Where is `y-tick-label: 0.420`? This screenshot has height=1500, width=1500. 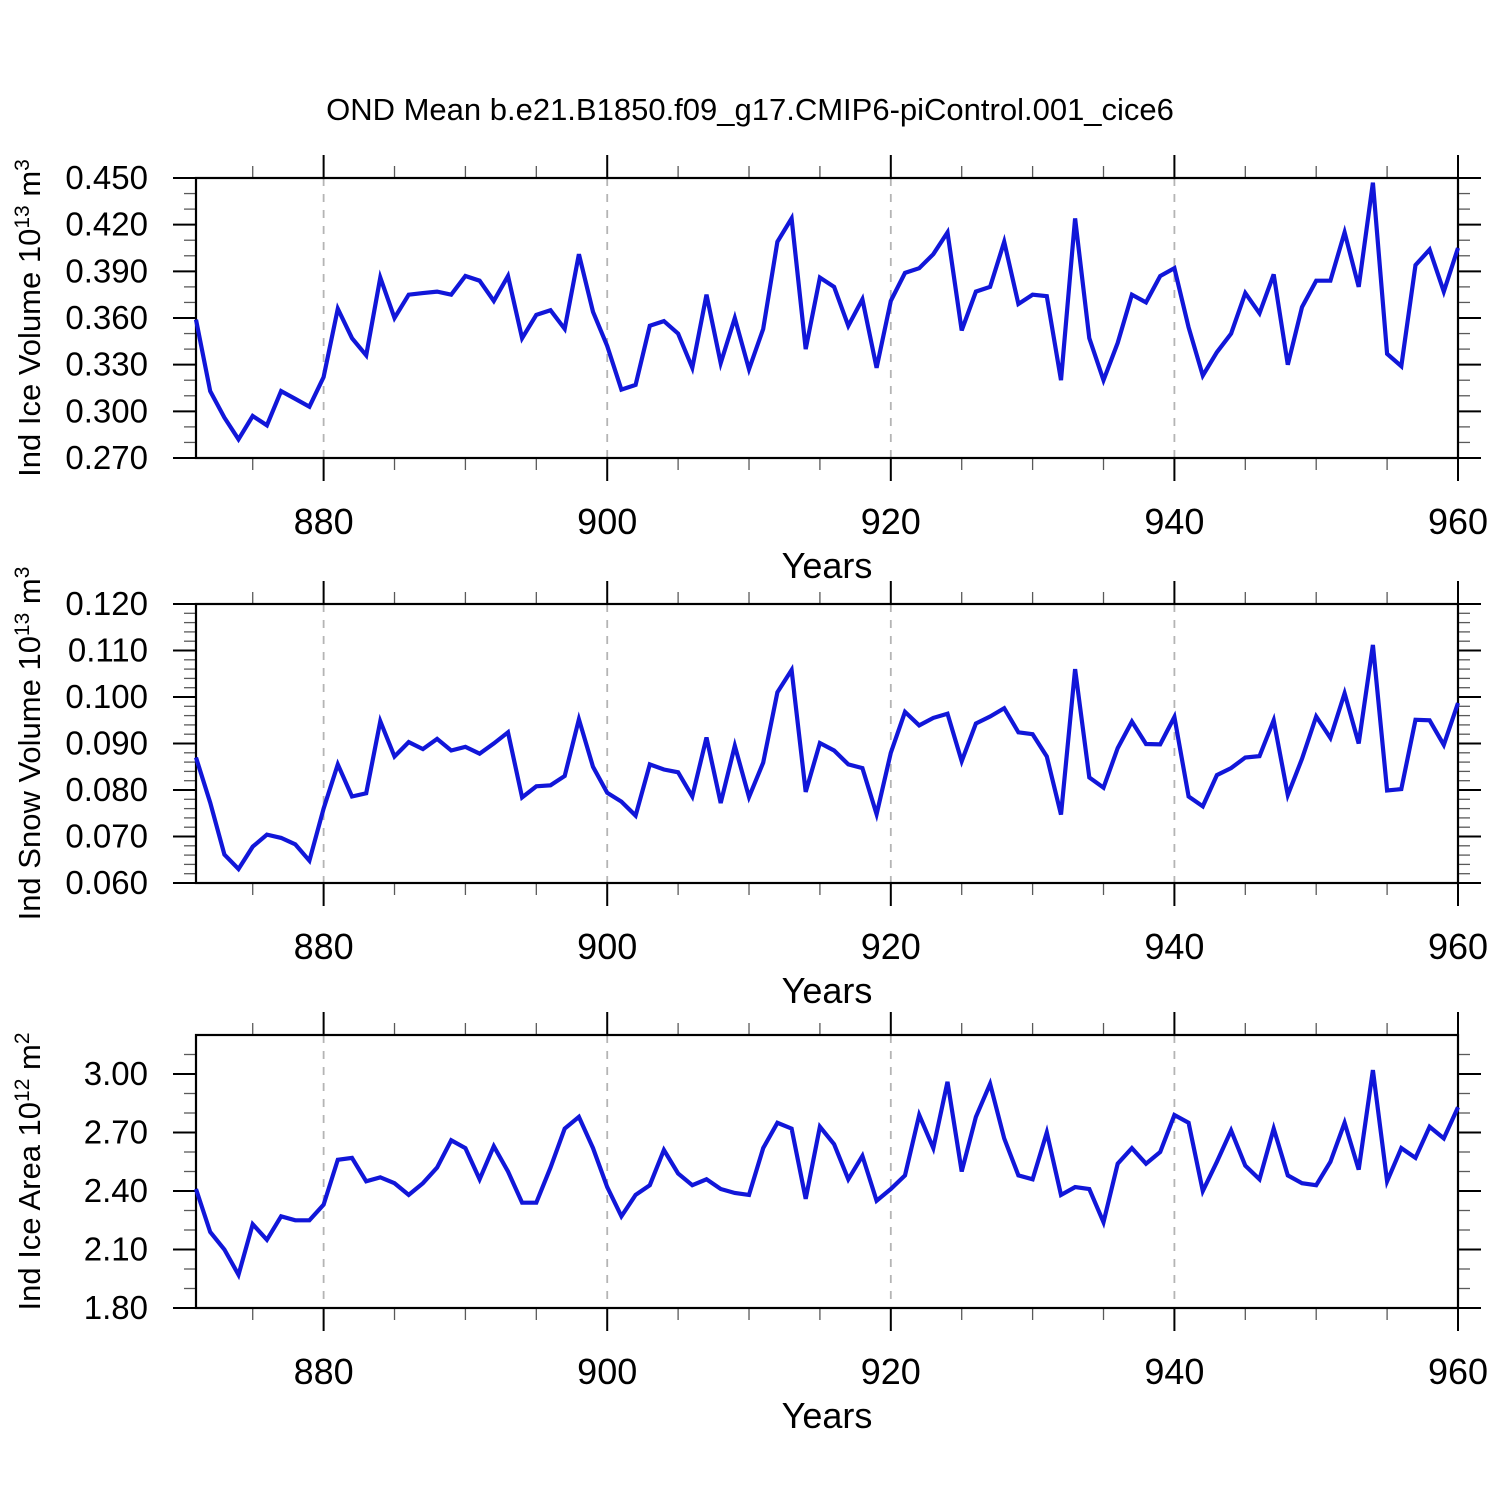
y-tick-label: 0.420 is located at coordinates (106, 224).